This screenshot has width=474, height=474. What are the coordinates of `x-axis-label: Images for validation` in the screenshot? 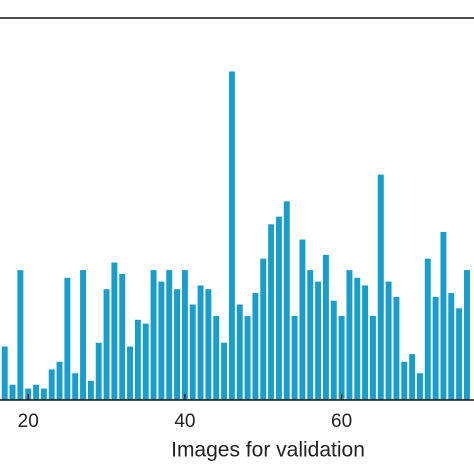 It's located at (268, 450).